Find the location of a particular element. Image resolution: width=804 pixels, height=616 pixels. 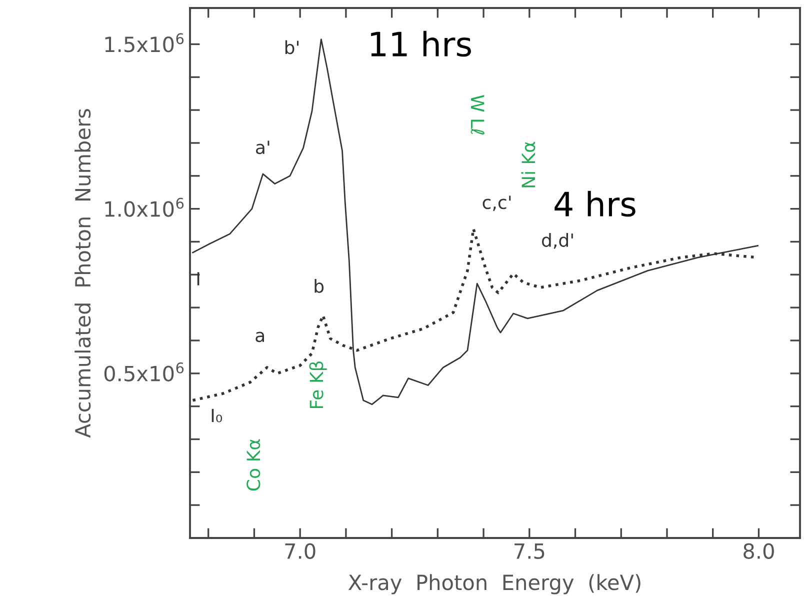

annotation: Ni Kα is located at coordinates (528, 165).